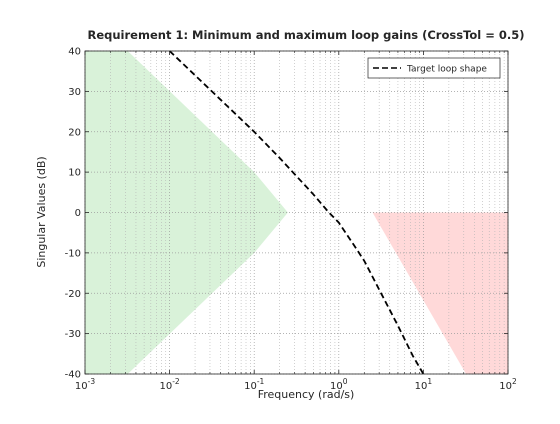 This screenshot has width=560, height=424. Describe the element at coordinates (296, 384) in the screenshot. I see `x-tick-labels: 10⁻³ 10⁻² 10⁻¹ 10⁰ 10¹ 10²` at that location.